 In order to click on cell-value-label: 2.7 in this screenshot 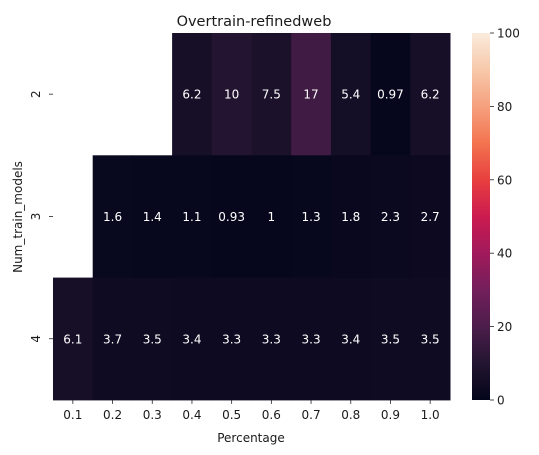, I will do `click(430, 217)`.